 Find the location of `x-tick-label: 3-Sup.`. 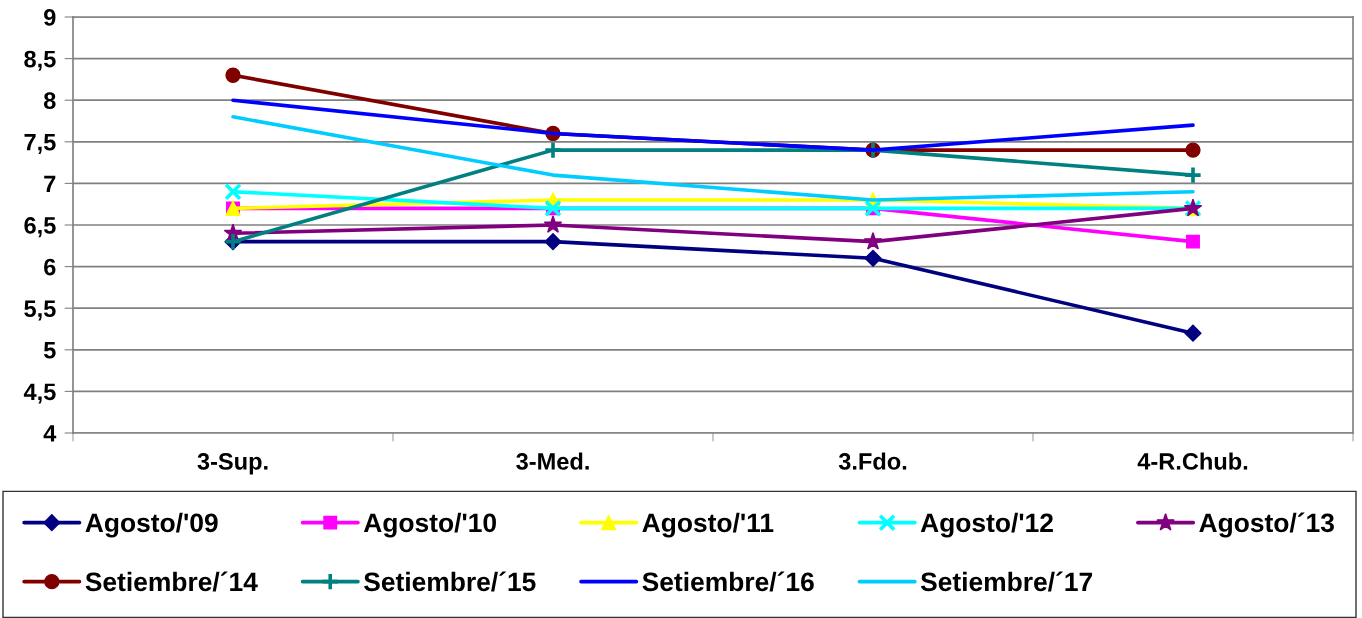

x-tick-label: 3-Sup. is located at coordinates (232, 464).